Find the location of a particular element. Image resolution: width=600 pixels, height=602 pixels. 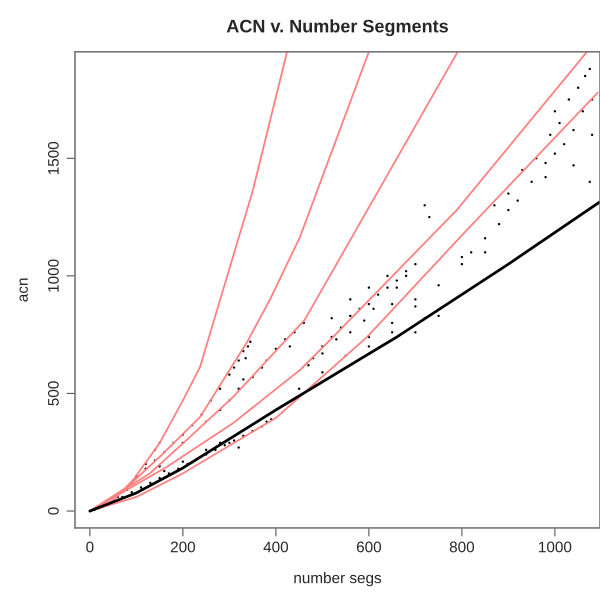

x-tick-label: 600 is located at coordinates (369, 547).